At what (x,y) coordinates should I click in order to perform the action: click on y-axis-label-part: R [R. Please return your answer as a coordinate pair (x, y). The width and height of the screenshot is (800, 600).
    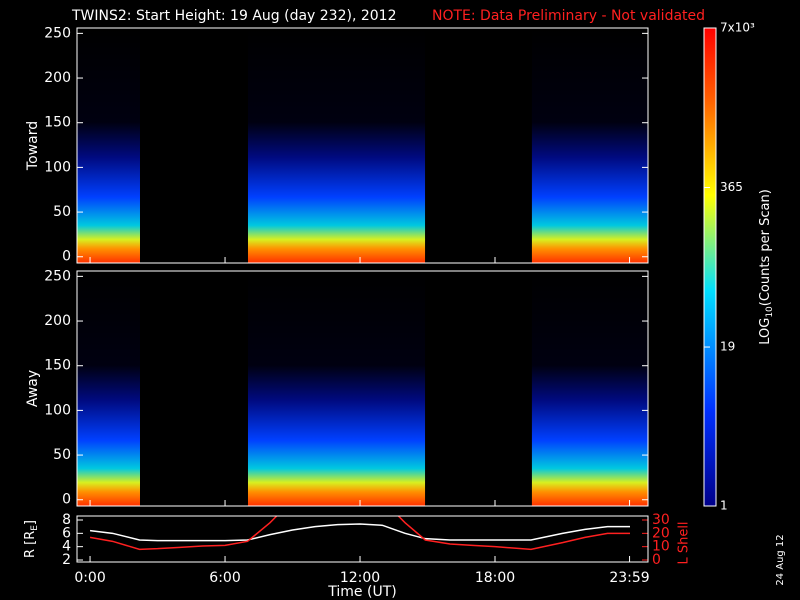
    Looking at the image, I should click on (30, 544).